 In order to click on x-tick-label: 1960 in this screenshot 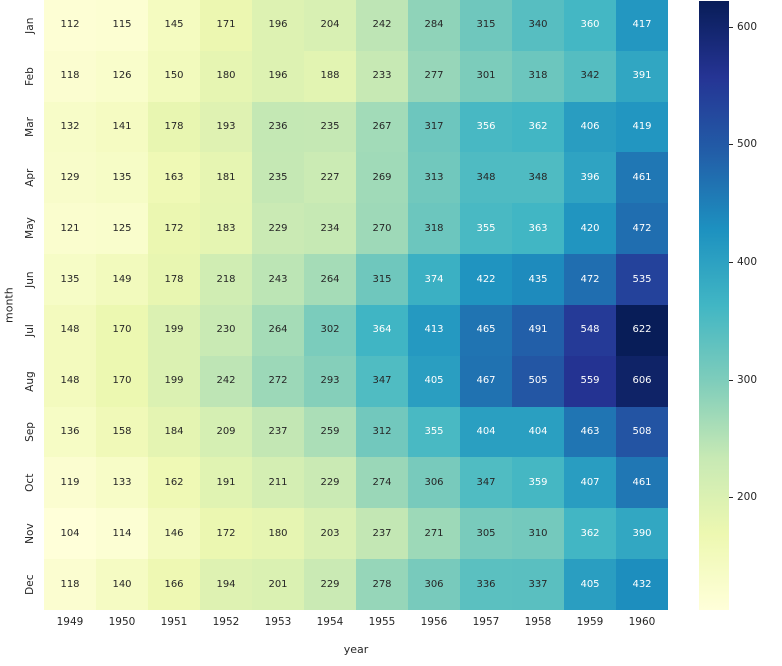, I will do `click(642, 622)`.